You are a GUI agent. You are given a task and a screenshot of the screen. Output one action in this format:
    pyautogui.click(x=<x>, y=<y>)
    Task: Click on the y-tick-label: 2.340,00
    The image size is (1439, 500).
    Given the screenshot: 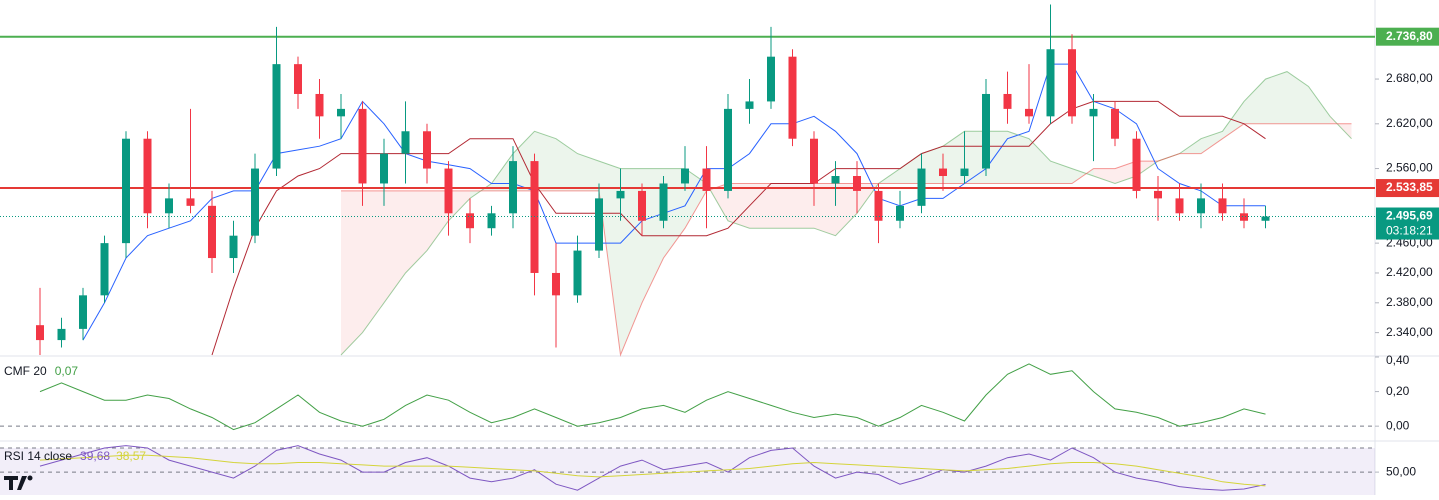 What is the action you would take?
    pyautogui.click(x=1409, y=332)
    